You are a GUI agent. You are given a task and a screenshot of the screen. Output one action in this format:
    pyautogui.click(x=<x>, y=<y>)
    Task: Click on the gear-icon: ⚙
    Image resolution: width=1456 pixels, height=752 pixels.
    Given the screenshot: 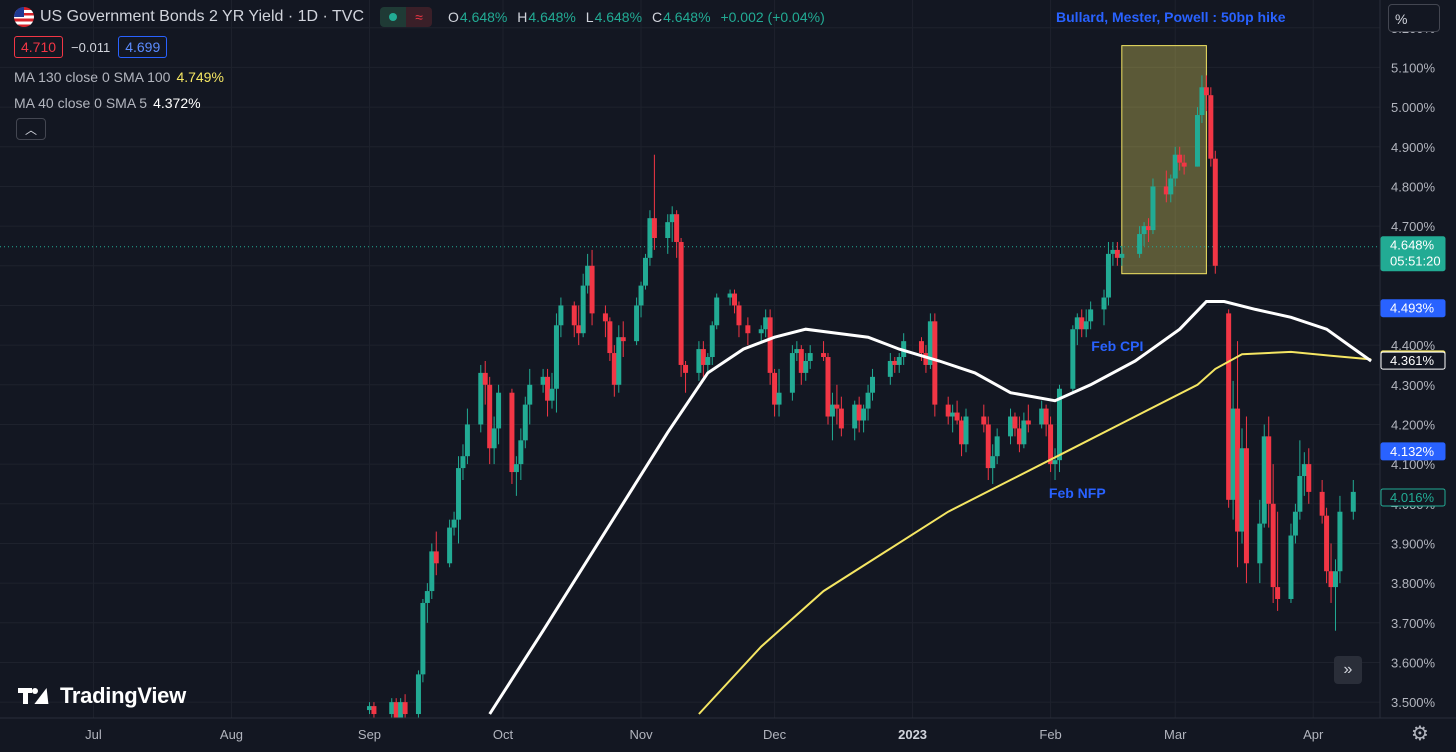 What is the action you would take?
    pyautogui.click(x=1420, y=734)
    